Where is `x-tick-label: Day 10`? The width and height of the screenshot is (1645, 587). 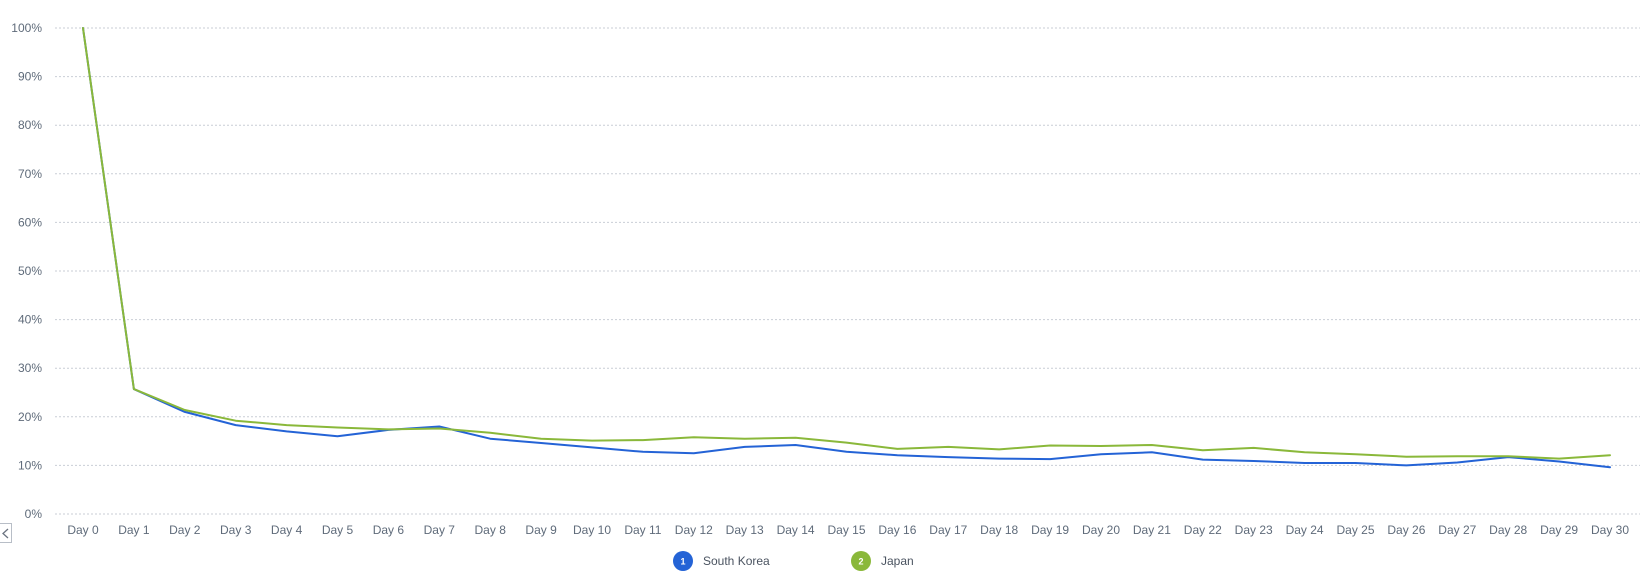
x-tick-label: Day 10 is located at coordinates (592, 530).